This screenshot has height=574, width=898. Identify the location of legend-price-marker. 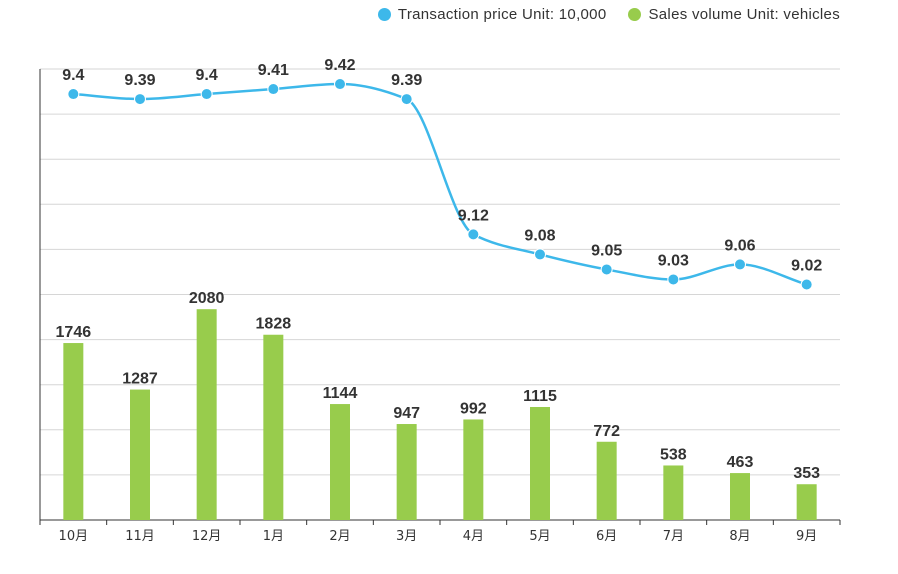
(384, 14).